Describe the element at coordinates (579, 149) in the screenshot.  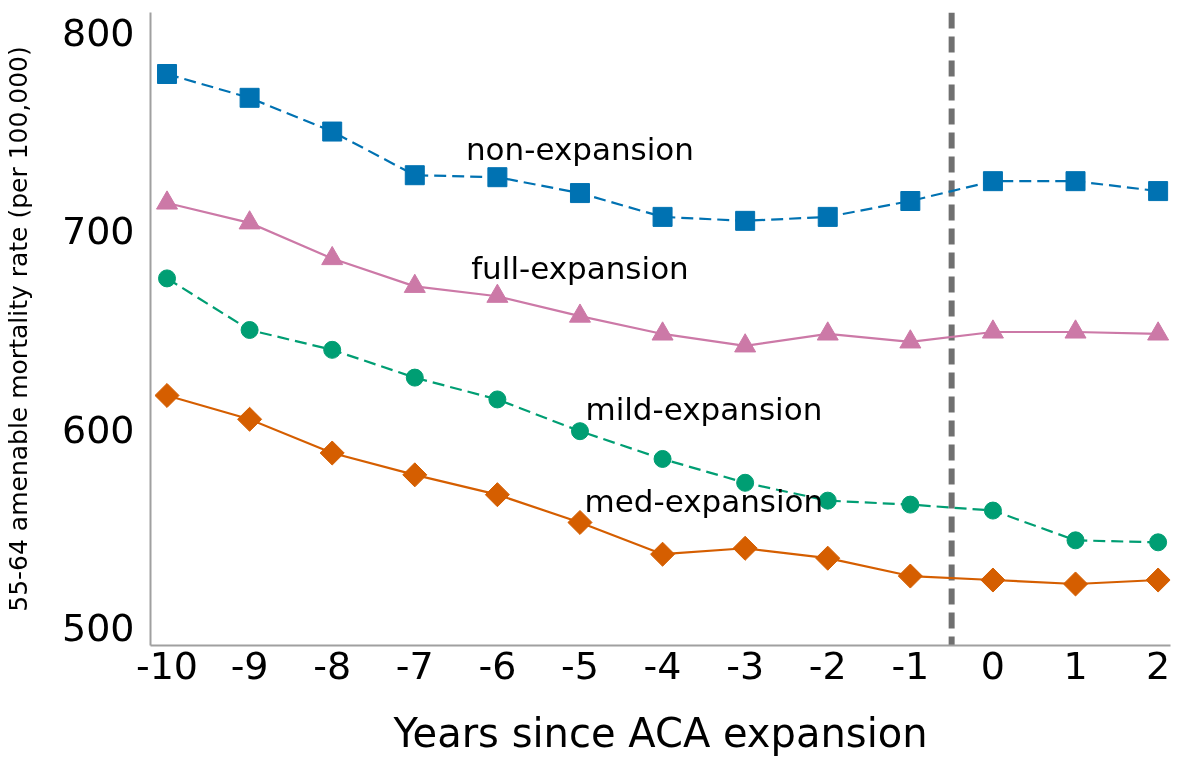
I see `series-label: non-expansion` at that location.